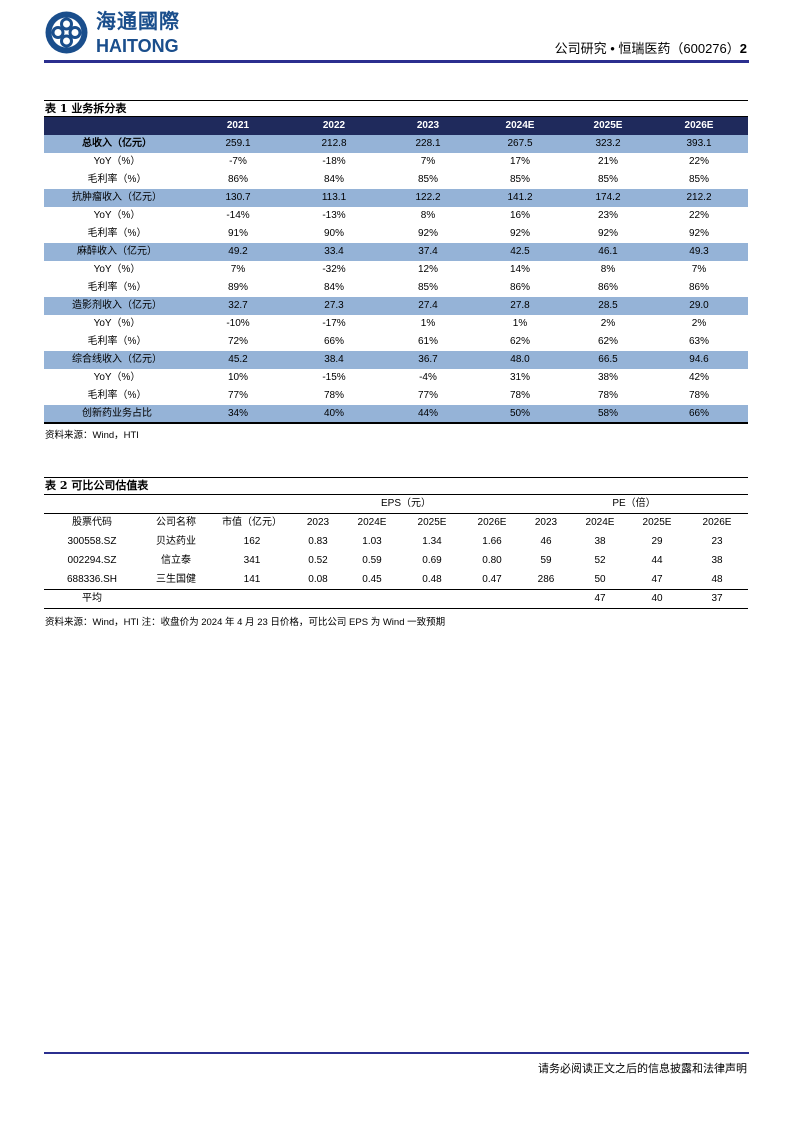  What do you see at coordinates (252, 560) in the screenshot?
I see `cell: 341` at bounding box center [252, 560].